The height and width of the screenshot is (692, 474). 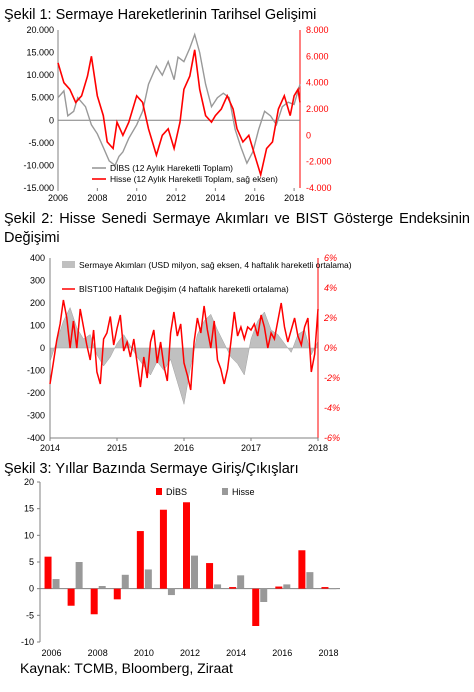 I want to click on y-left-tick-label: 5.000, so click(x=42, y=98).